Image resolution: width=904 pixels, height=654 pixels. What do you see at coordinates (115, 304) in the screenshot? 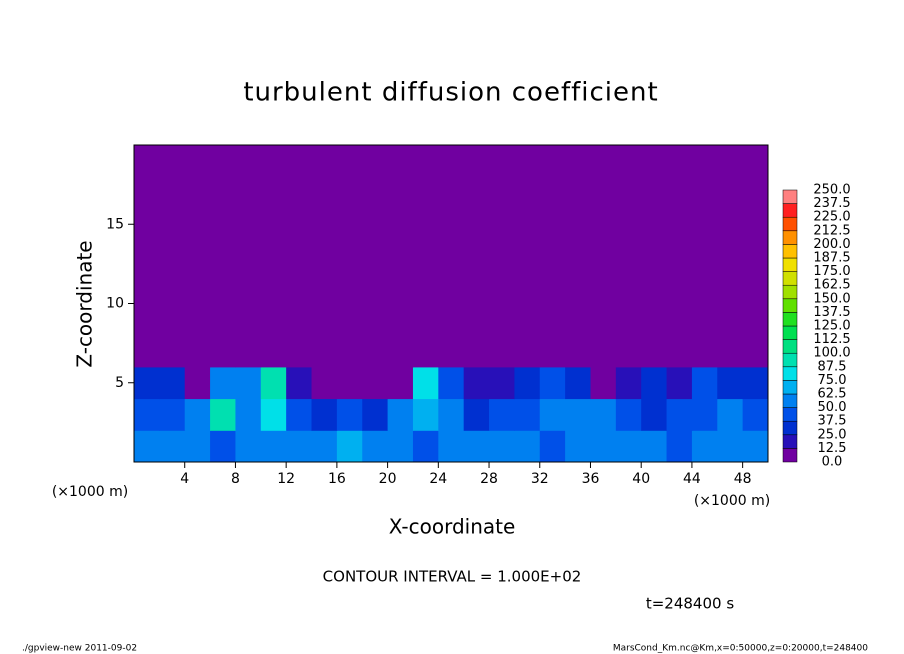
I see `y-tick-label: 10` at bounding box center [115, 304].